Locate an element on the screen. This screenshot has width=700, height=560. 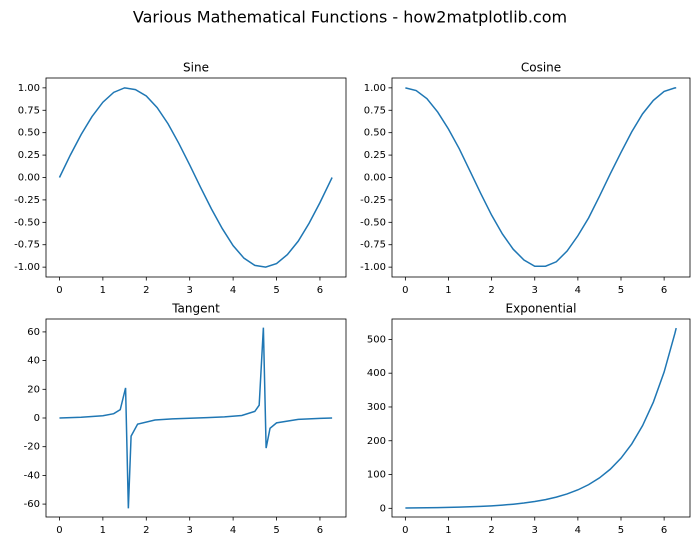
y-tick-label: 200 is located at coordinates (376, 441).